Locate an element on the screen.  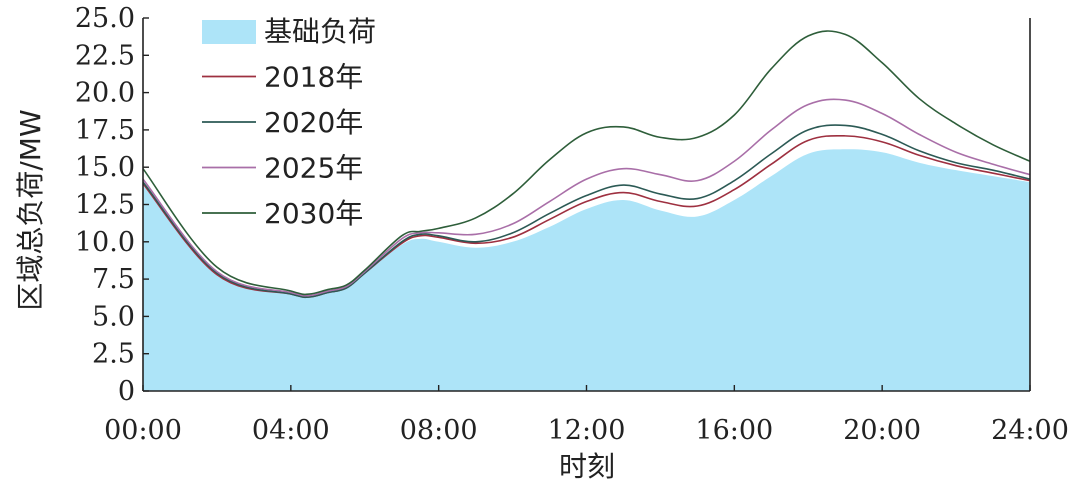
legend: 基础负荷 2018年 2020年 2025年 2030年 is located at coordinates (289, 122).